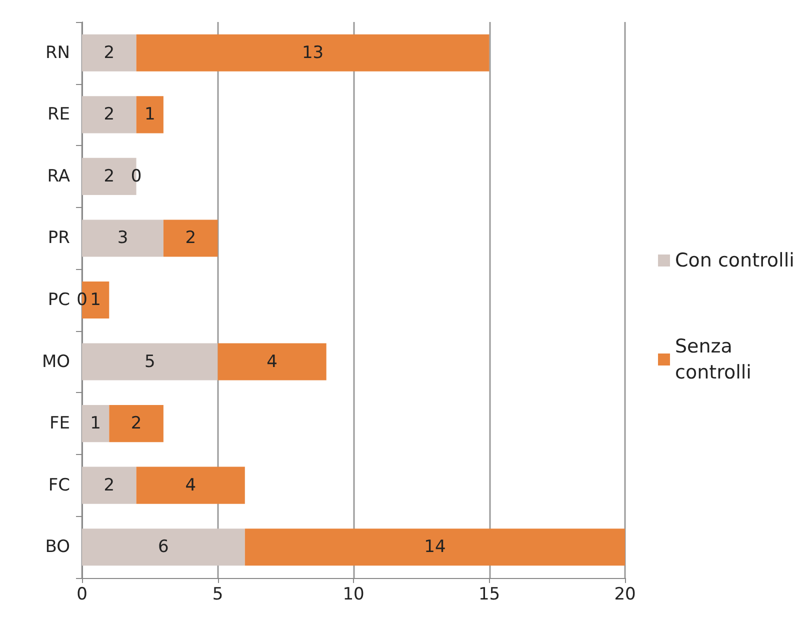  I want to click on data-label: 5, so click(150, 362).